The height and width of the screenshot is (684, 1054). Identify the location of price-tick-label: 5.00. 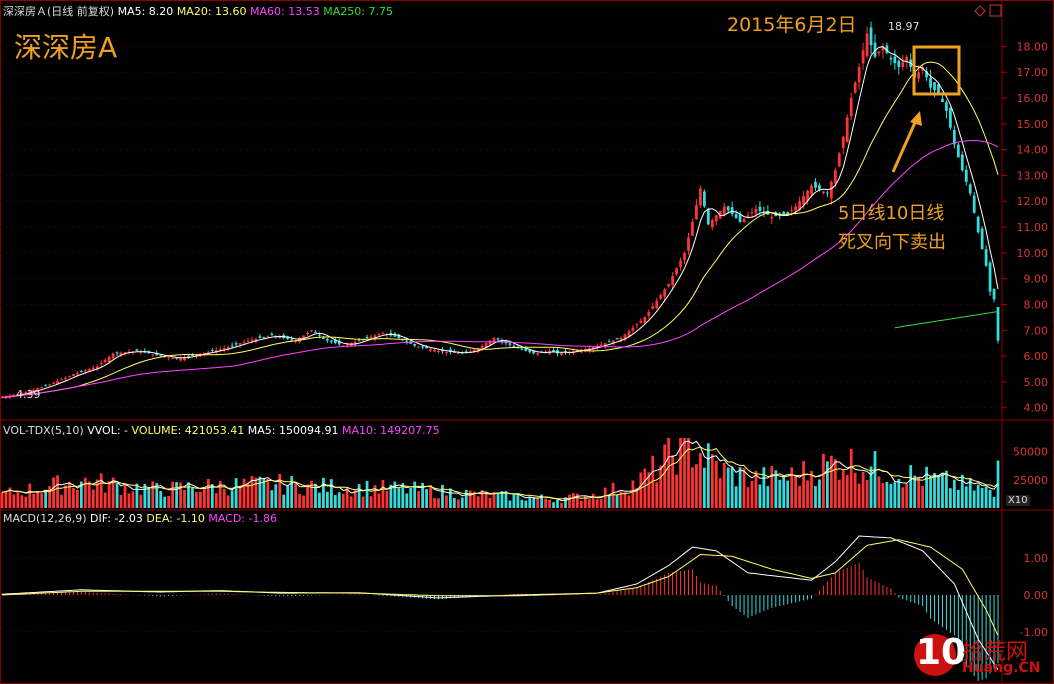
(1036, 382).